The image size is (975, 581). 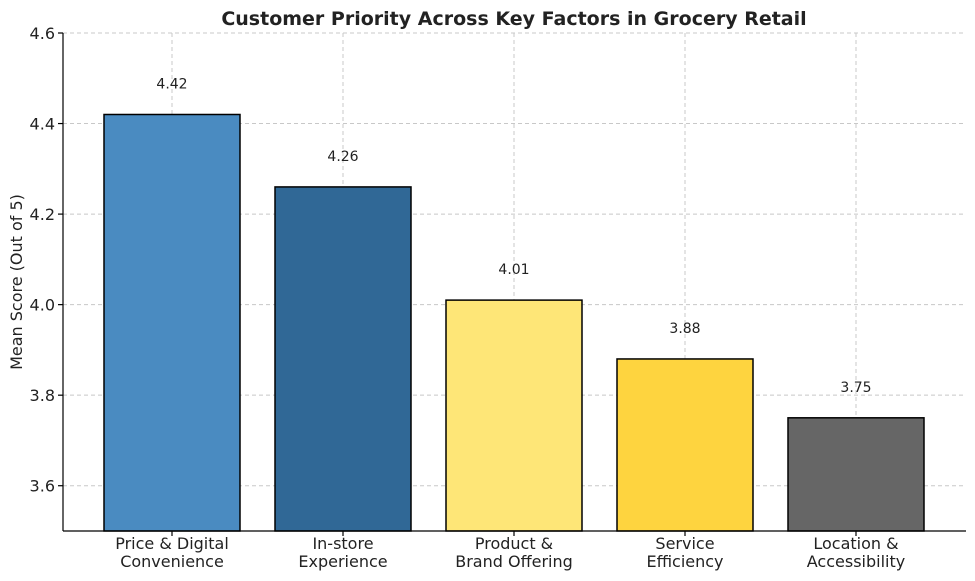 I want to click on data-label: 3.88, so click(x=684, y=329).